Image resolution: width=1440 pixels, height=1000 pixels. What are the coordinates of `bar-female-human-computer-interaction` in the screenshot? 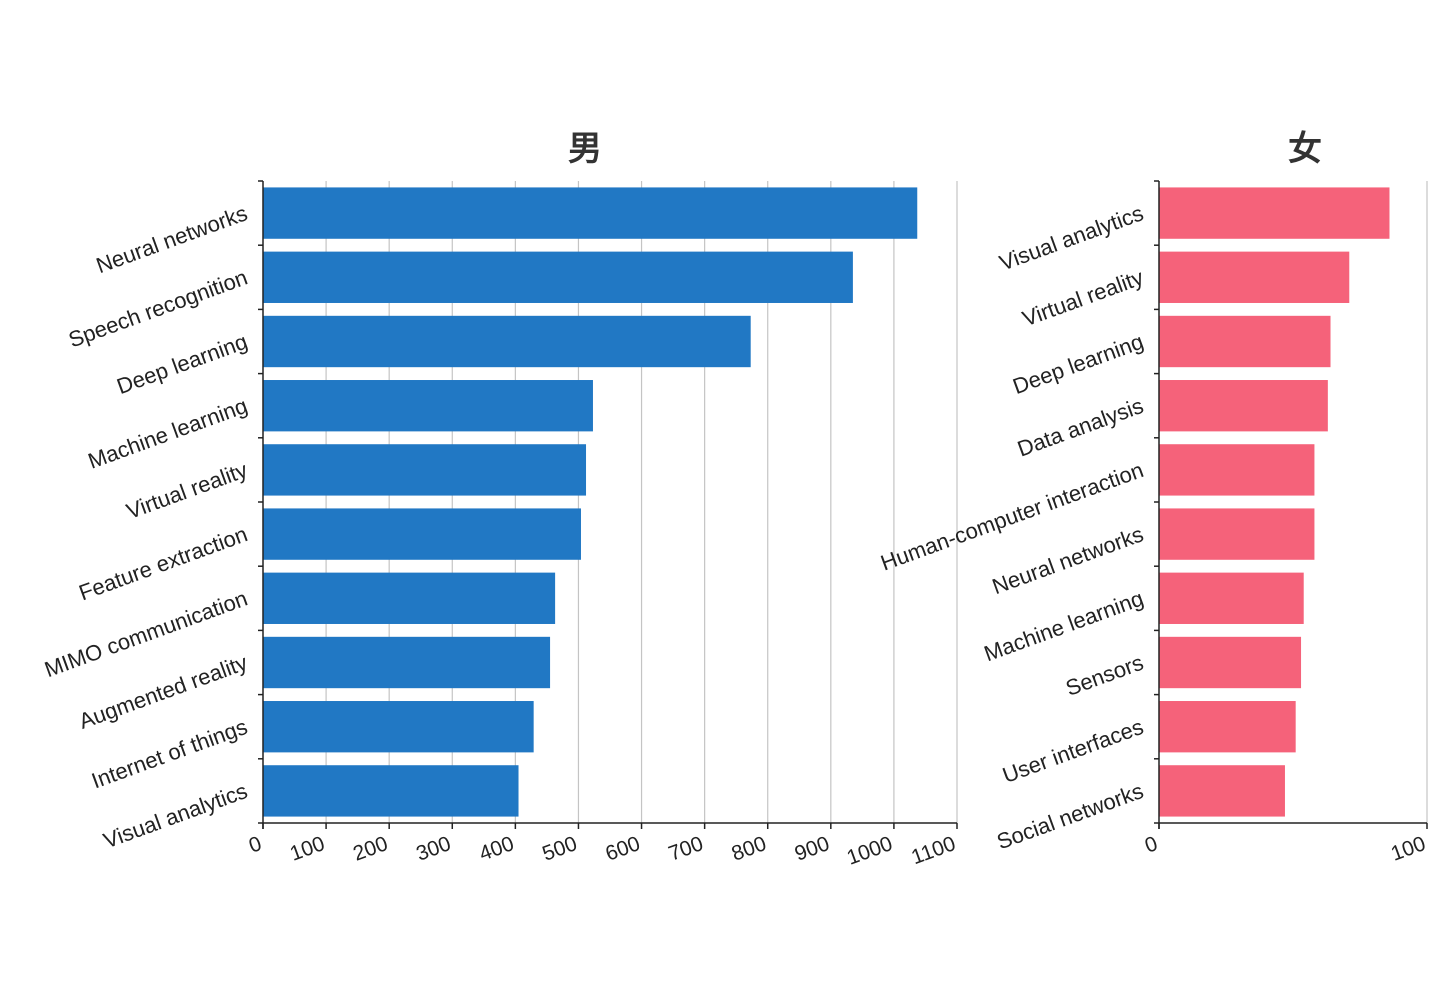 It's located at (1237, 470).